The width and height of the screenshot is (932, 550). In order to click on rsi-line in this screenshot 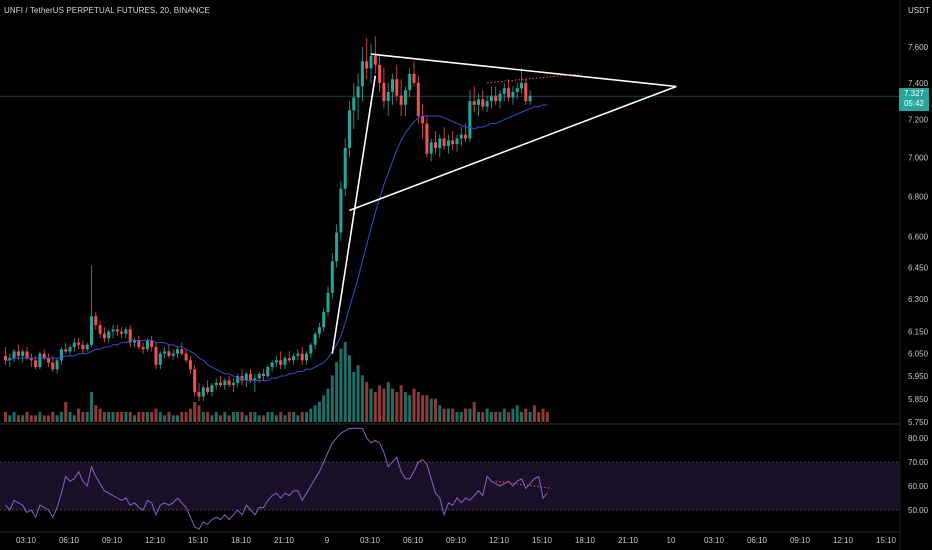, I will do `click(276, 478)`.